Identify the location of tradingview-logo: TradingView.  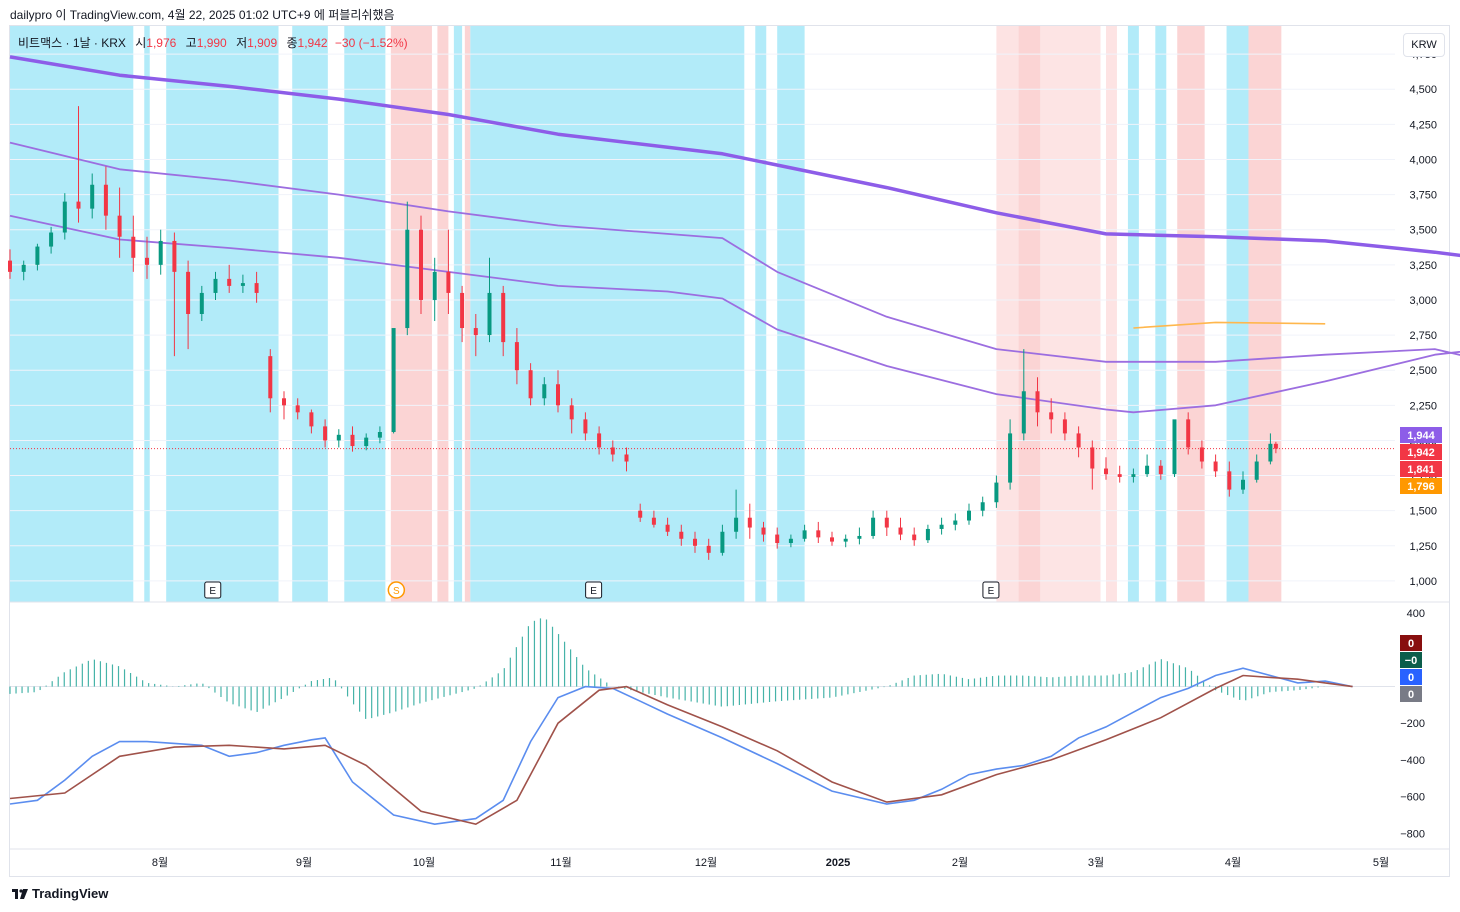
(60, 893).